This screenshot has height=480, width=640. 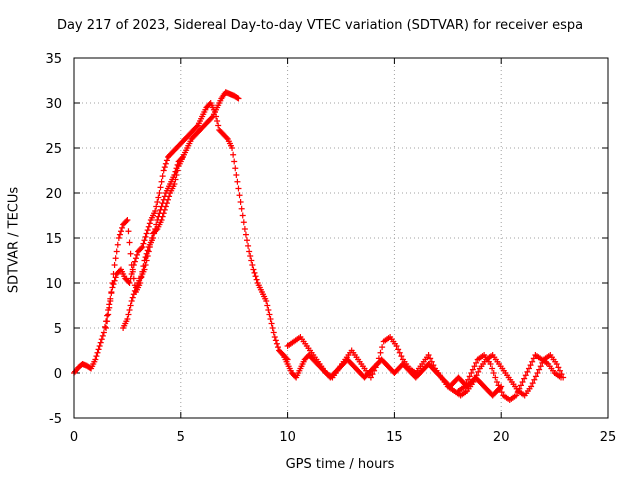 What do you see at coordinates (181, 437) in the screenshot?
I see `x-tick-label: 5` at bounding box center [181, 437].